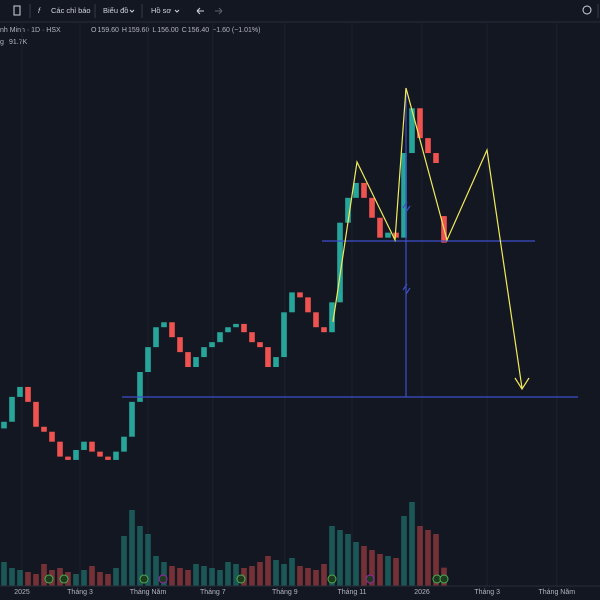 Image resolution: width=600 pixels, height=600 pixels. Describe the element at coordinates (71, 10) in the screenshot. I see `indicators-button: Các chỉ báo` at that location.